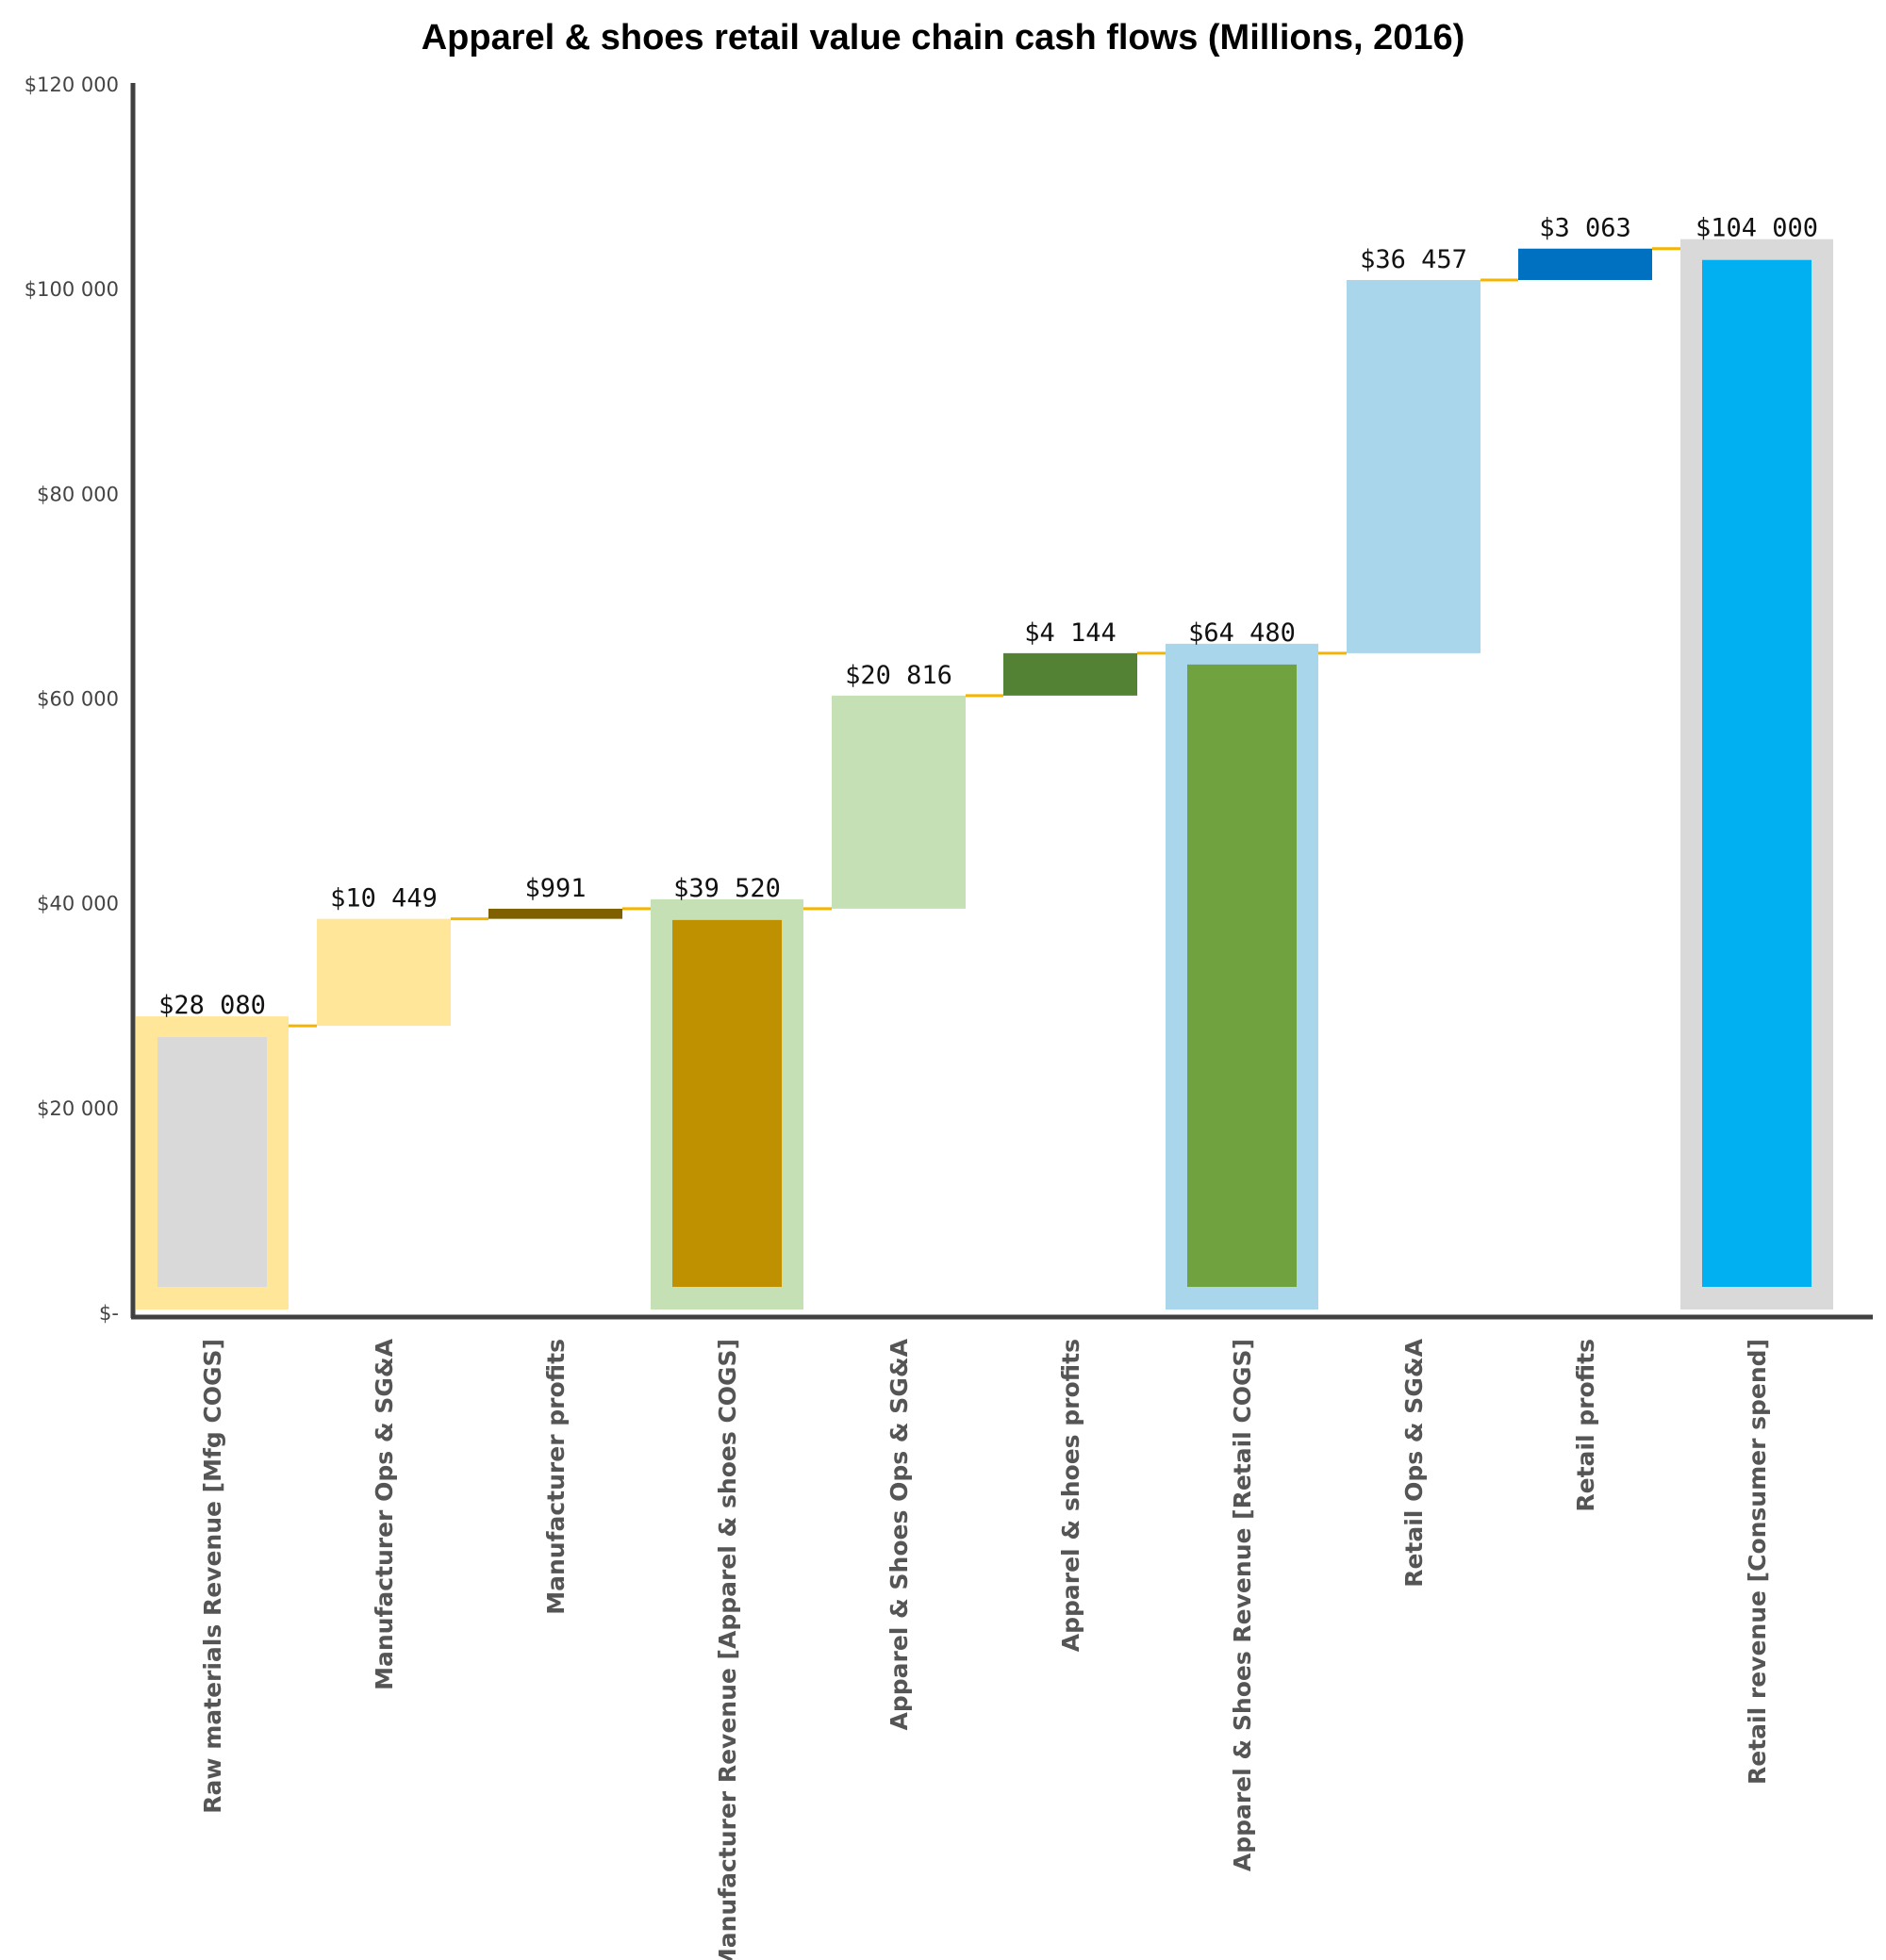 Image resolution: width=1886 pixels, height=1960 pixels. What do you see at coordinates (898, 676) in the screenshot?
I see `data-label: $20 816` at bounding box center [898, 676].